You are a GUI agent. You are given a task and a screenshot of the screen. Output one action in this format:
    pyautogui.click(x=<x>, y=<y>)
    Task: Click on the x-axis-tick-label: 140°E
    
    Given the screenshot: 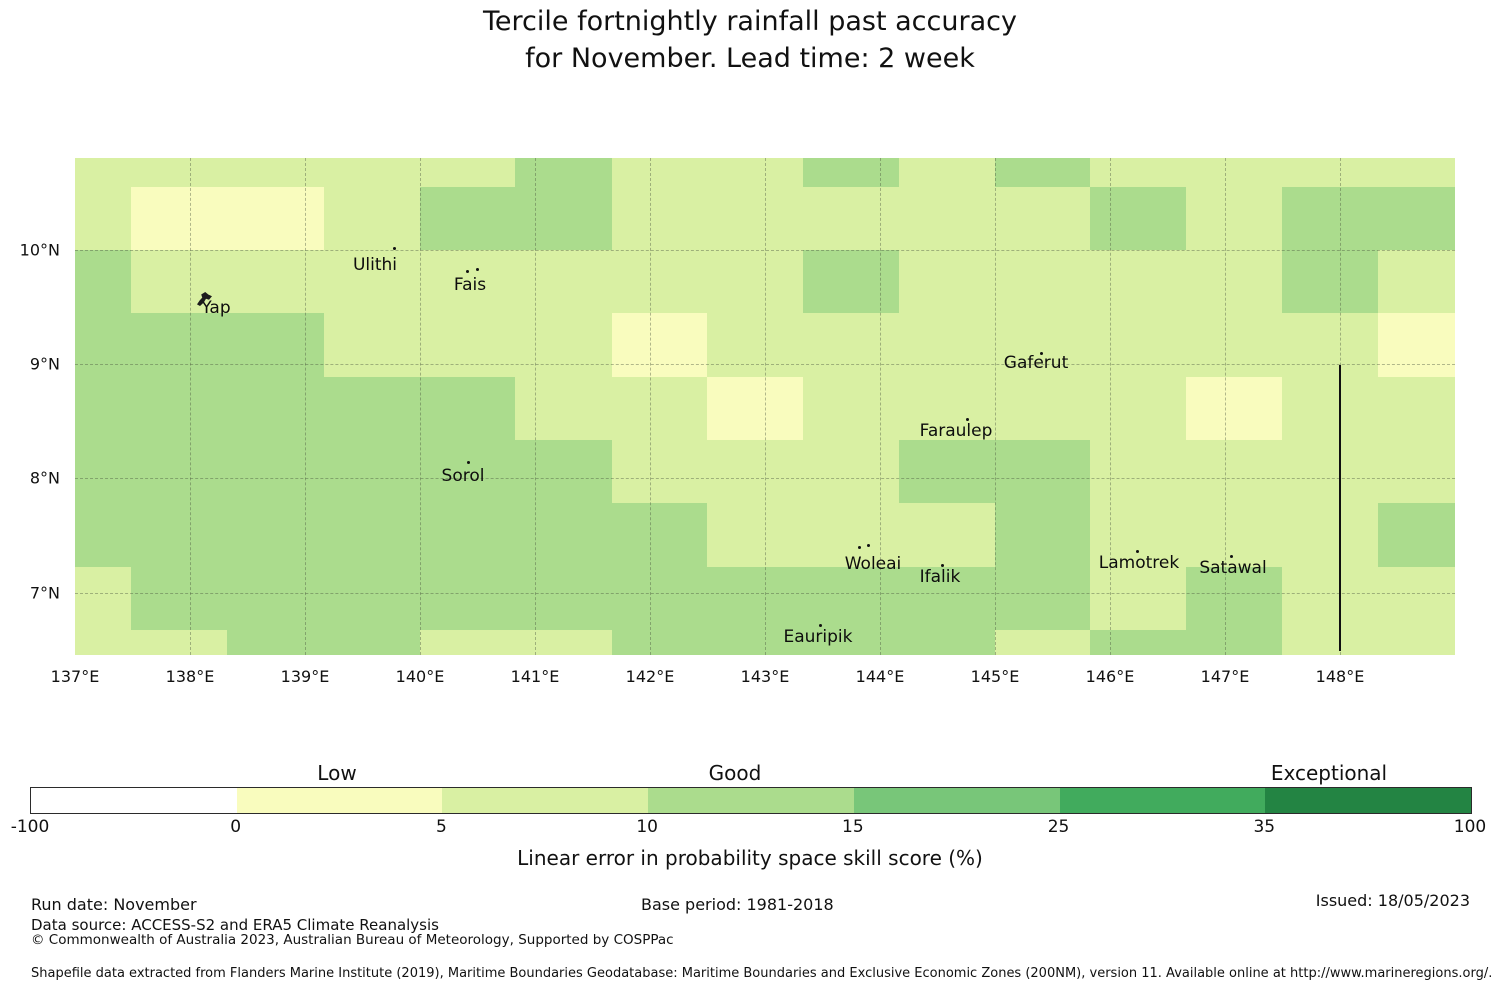 What is the action you would take?
    pyautogui.click(x=420, y=676)
    